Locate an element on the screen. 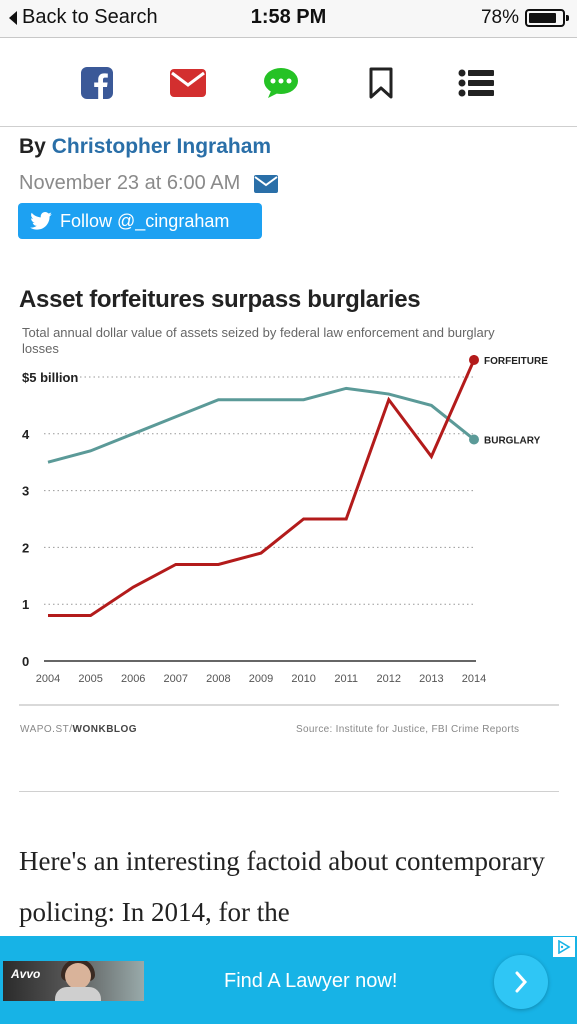 Image resolution: width=577 pixels, height=1024 pixels. facebook-icon is located at coordinates (97, 83).